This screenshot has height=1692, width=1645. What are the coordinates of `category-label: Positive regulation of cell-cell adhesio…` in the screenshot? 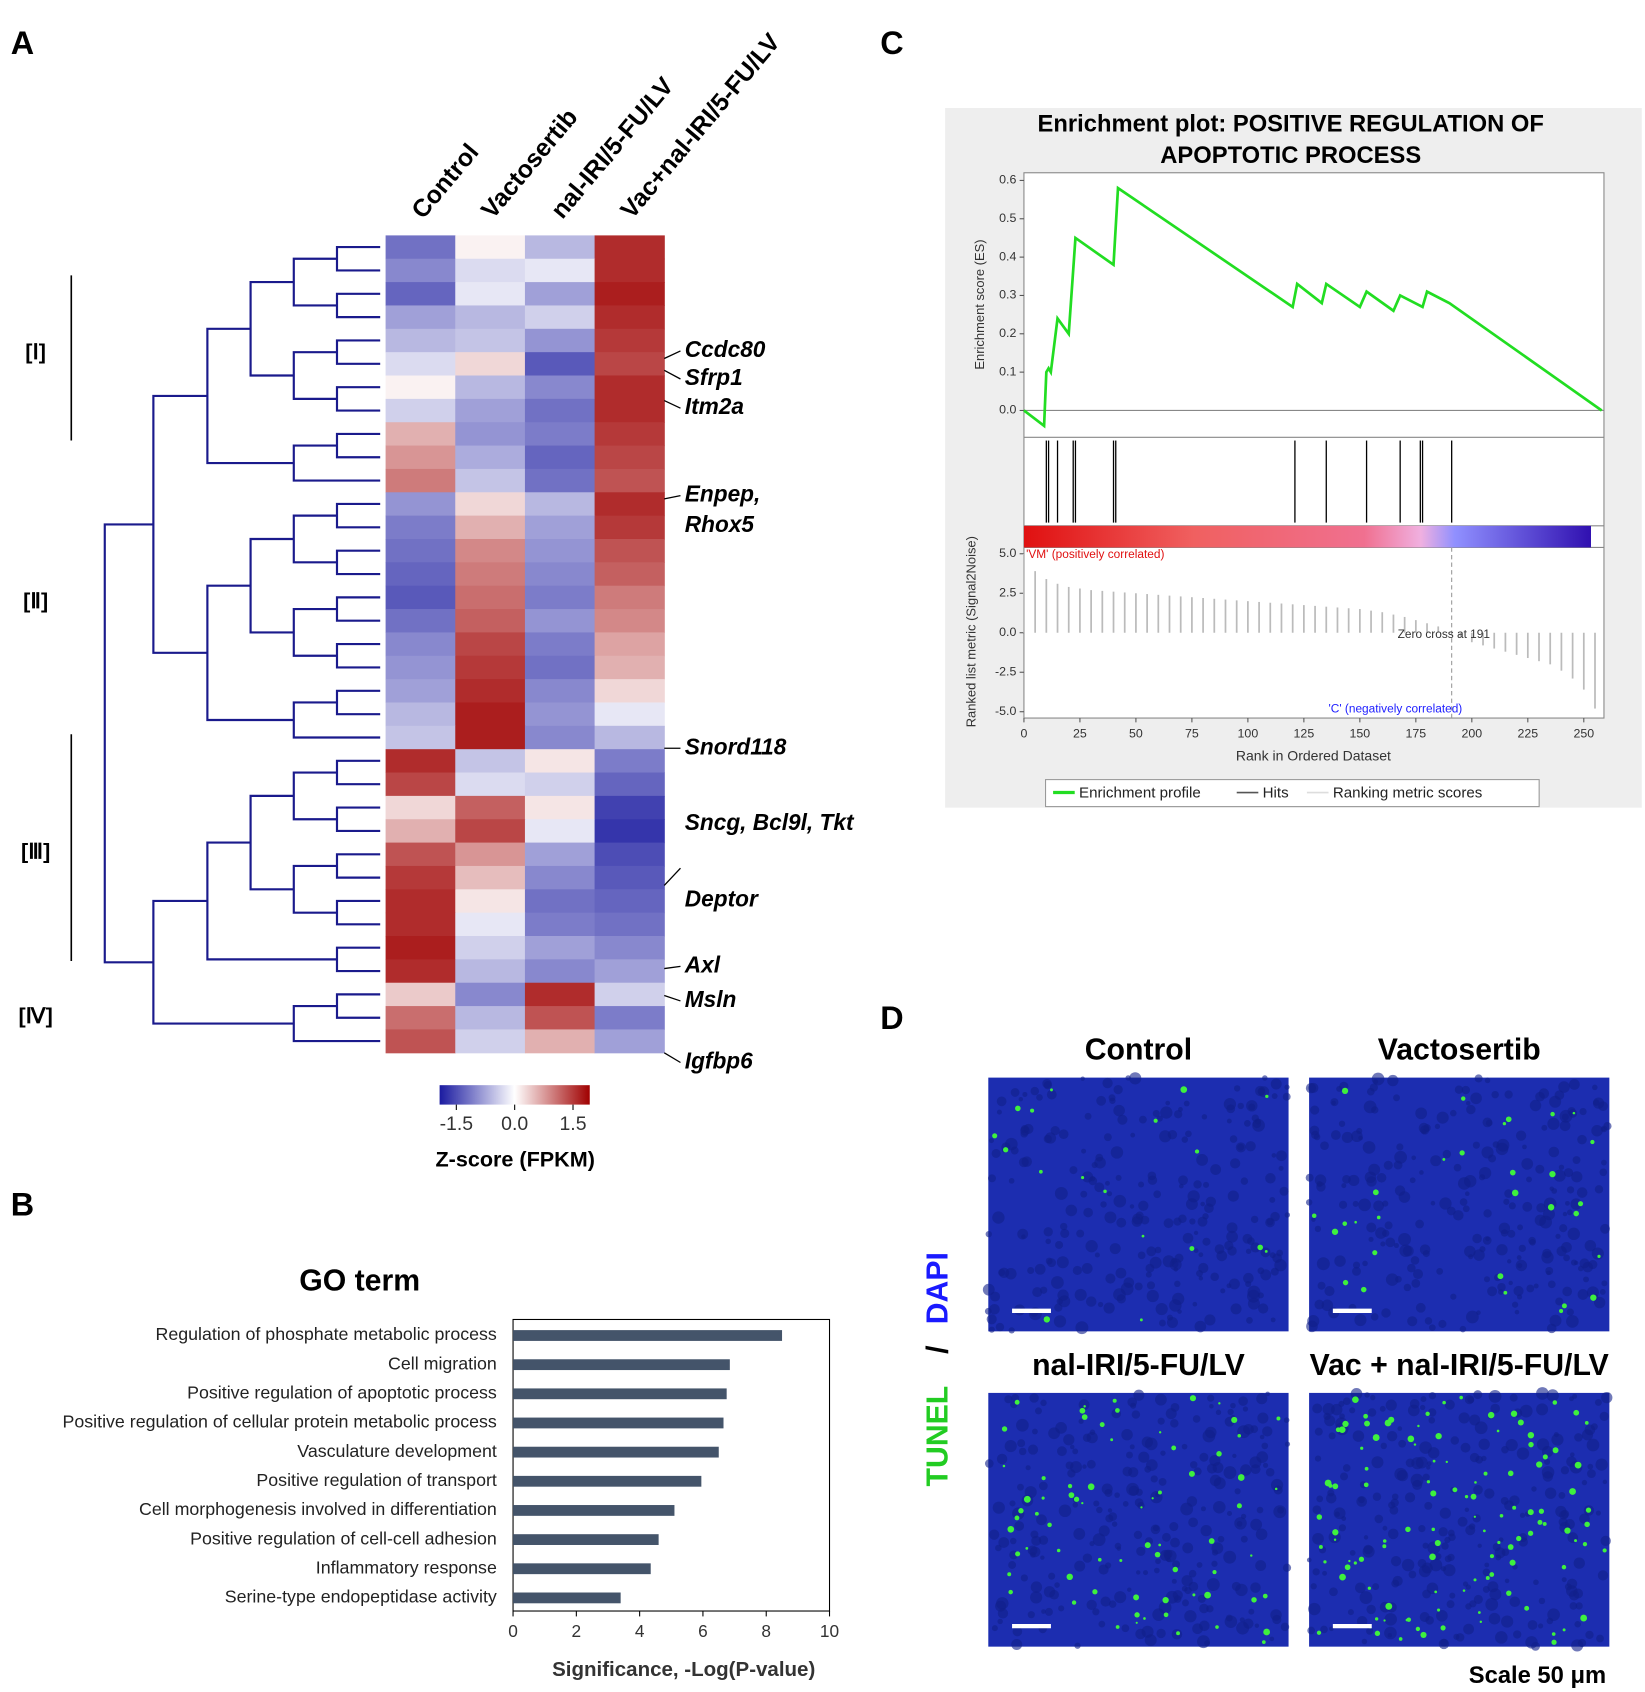 It's located at (343, 1538).